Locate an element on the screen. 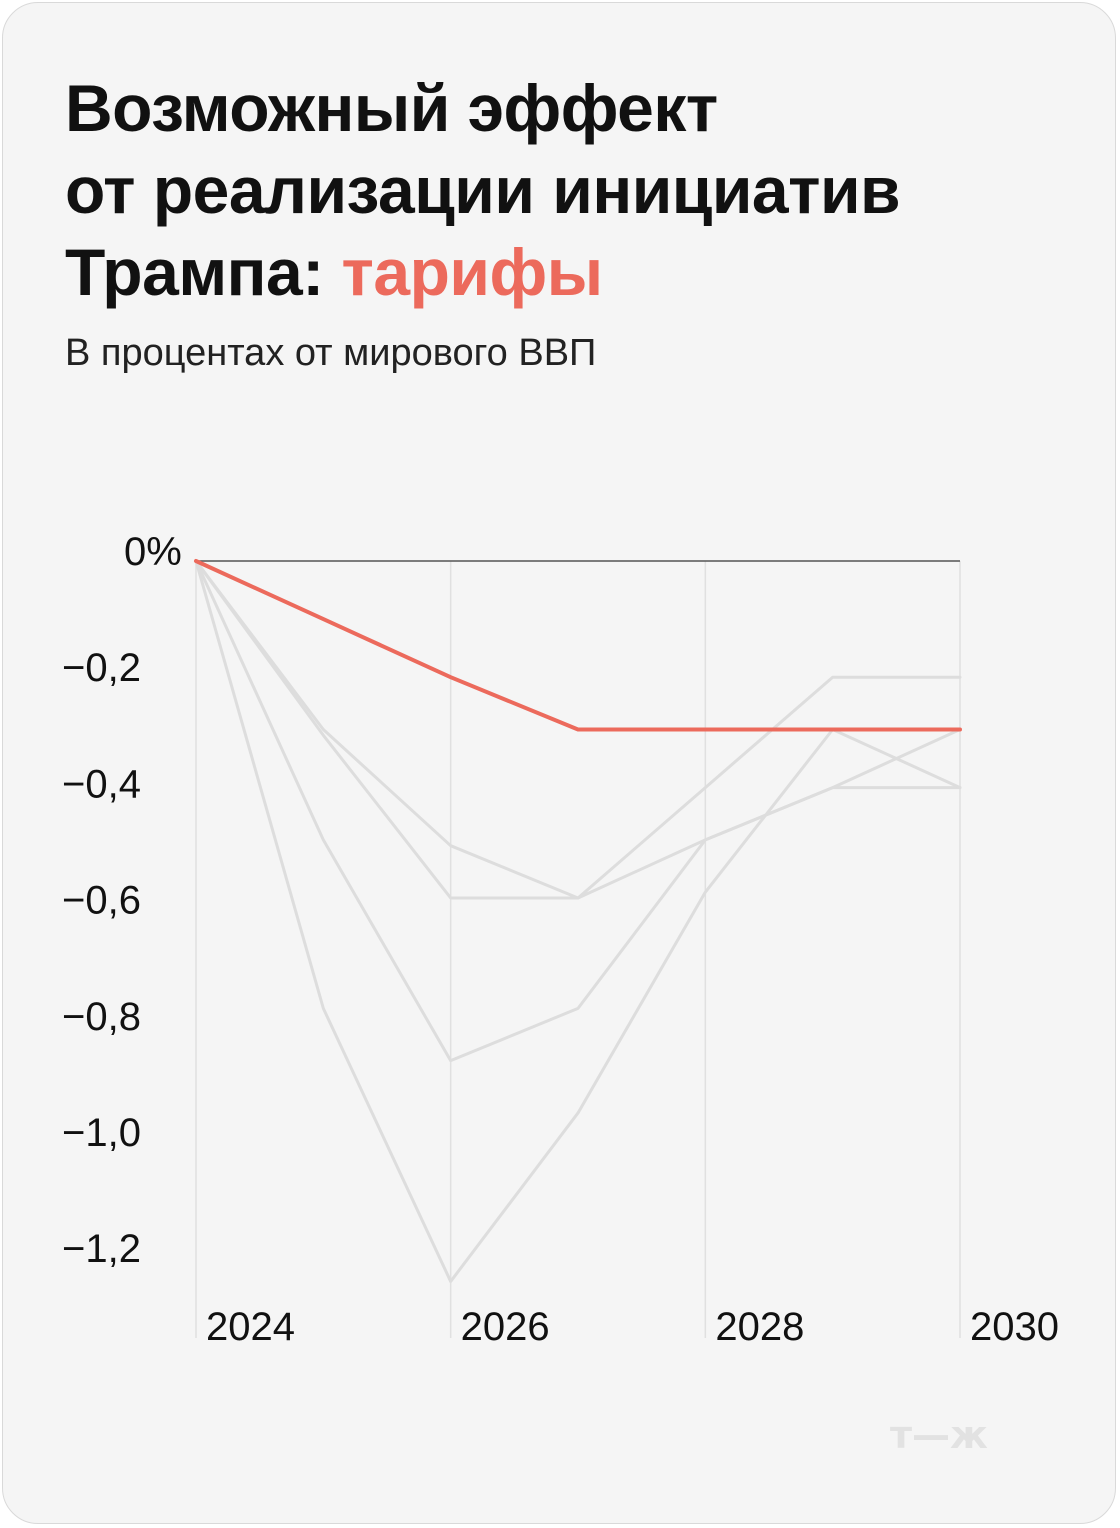 The image size is (1120, 1528). title-line-3: Трампа: тарифы is located at coordinates (565, 272).